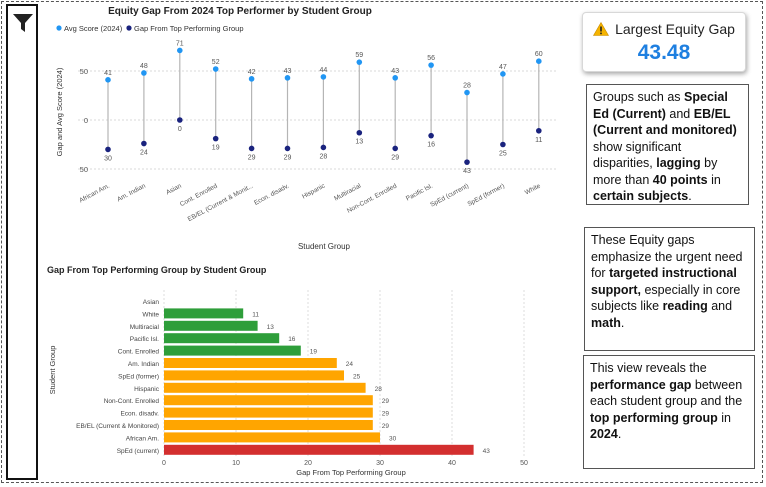 The image size is (766, 487). Describe the element at coordinates (467, 171) in the screenshot. I see `gap-label: 43` at that location.